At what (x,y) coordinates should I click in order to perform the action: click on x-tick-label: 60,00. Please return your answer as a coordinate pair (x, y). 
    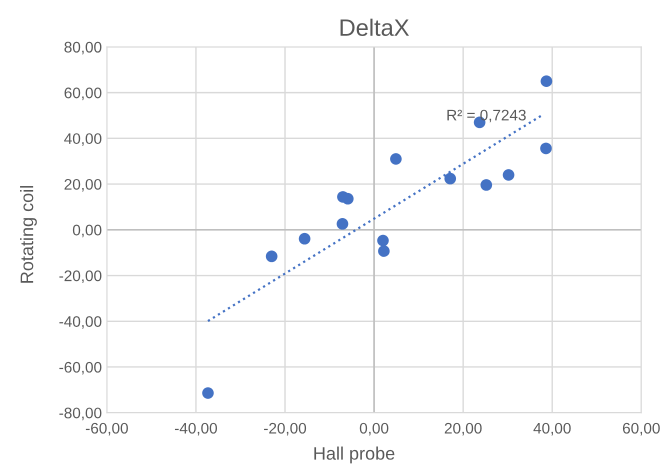
    Looking at the image, I should click on (641, 429).